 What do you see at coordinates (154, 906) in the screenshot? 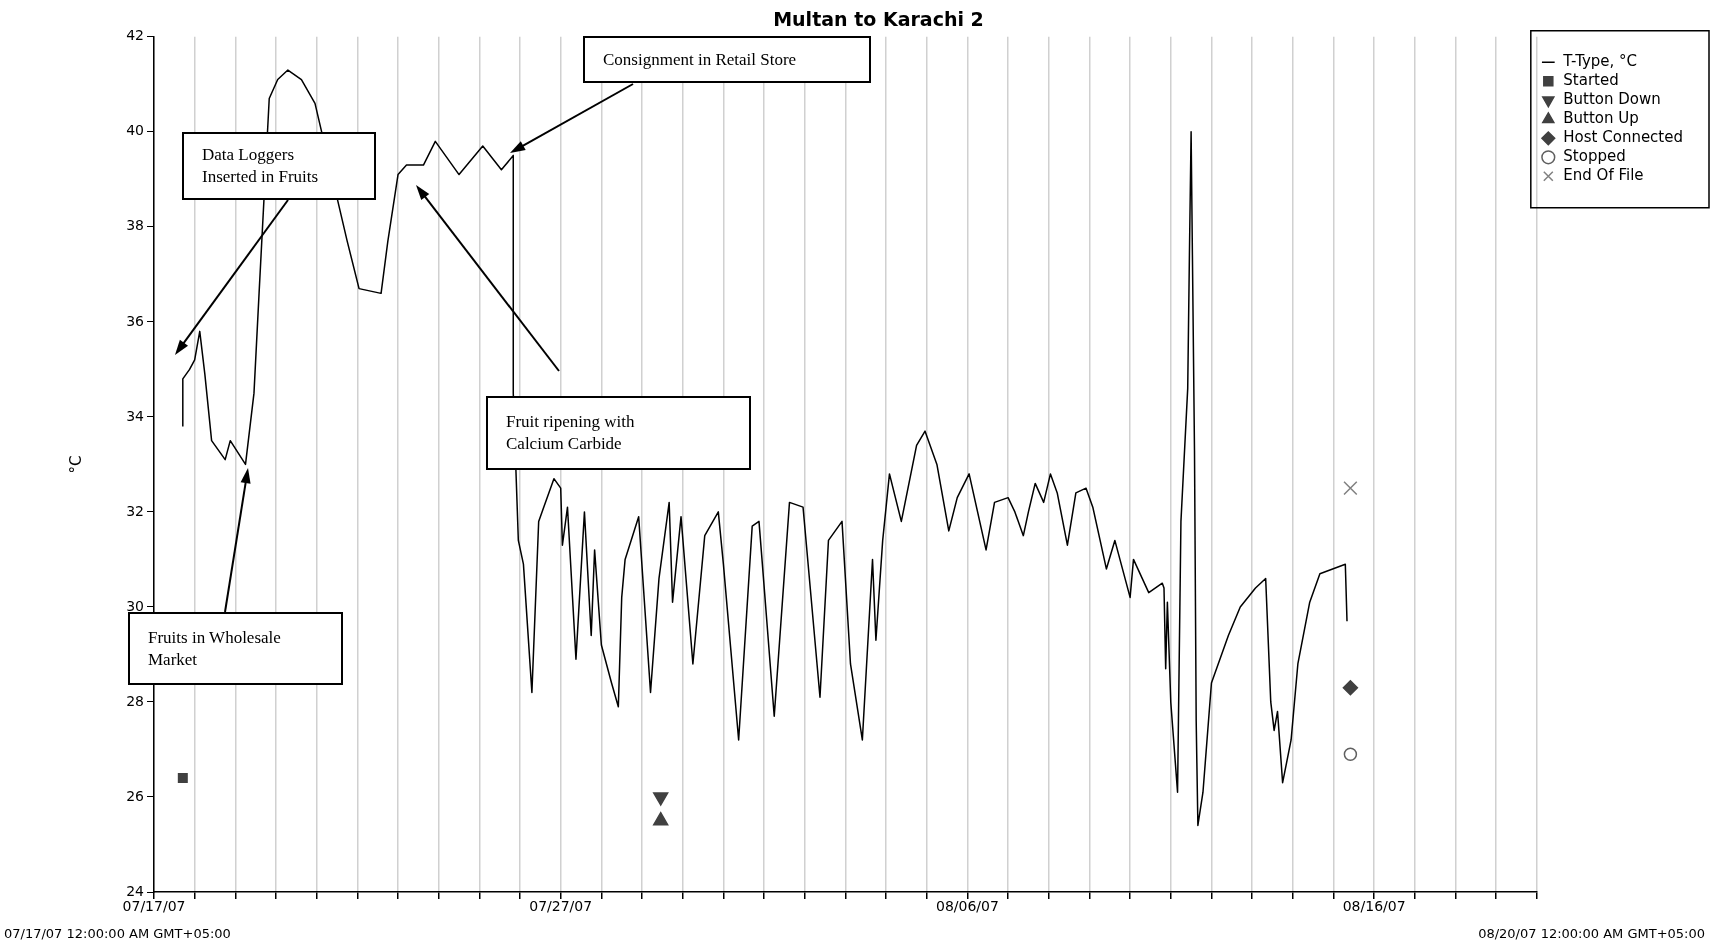
I see `x-tick-label: 07/17/07` at bounding box center [154, 906].